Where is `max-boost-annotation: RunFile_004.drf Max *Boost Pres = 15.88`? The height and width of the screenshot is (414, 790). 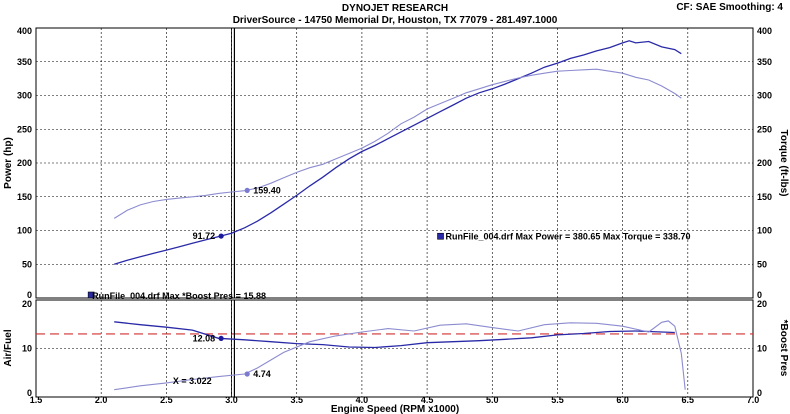
max-boost-annotation: RunFile_004.drf Max *Boost Pres = 15.88 is located at coordinates (179, 296).